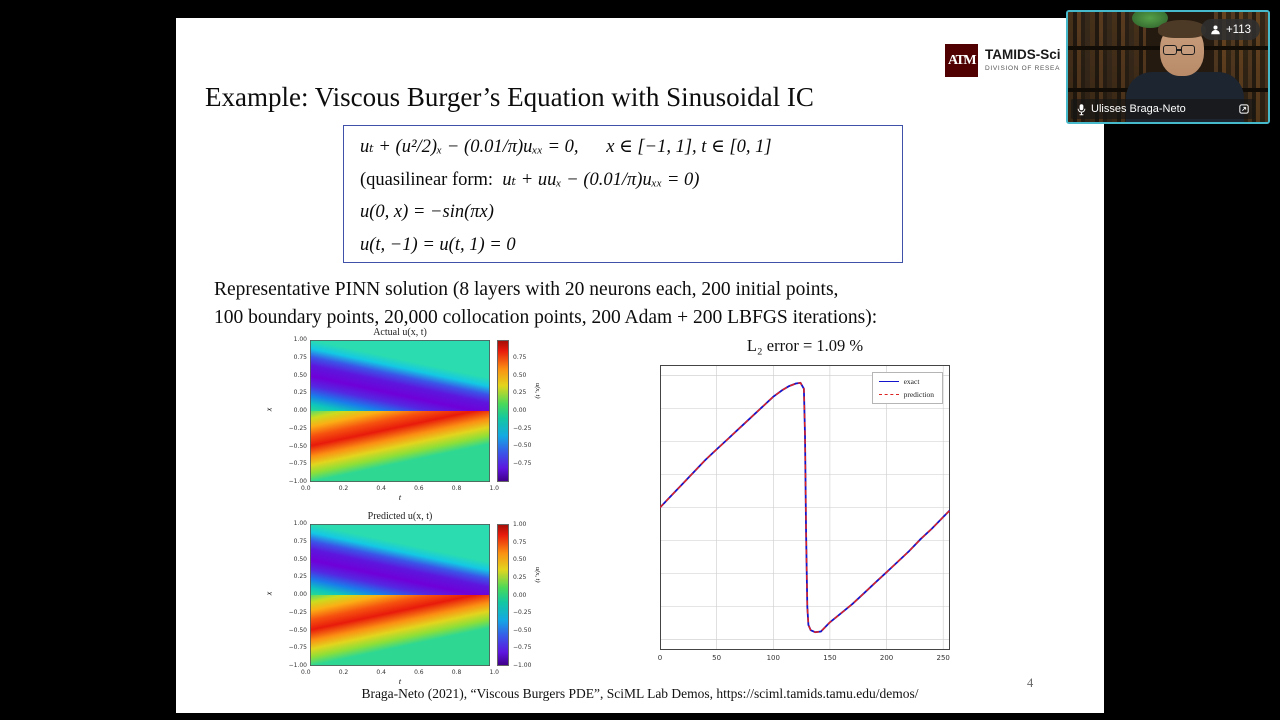 This screenshot has height=720, width=1280. I want to click on heatmap-actual, so click(400, 411).